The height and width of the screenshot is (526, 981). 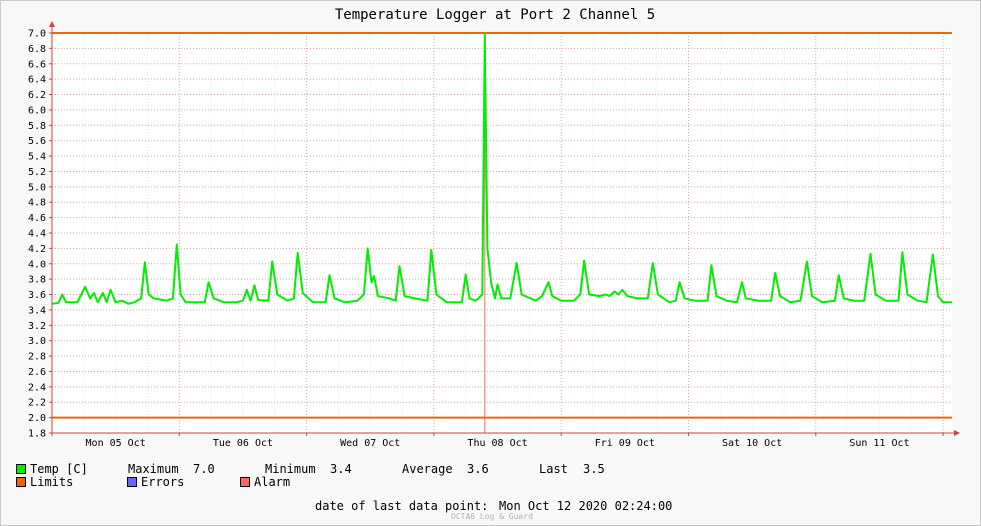 I want to click on y-tick-label: 4.6, so click(x=37, y=218).